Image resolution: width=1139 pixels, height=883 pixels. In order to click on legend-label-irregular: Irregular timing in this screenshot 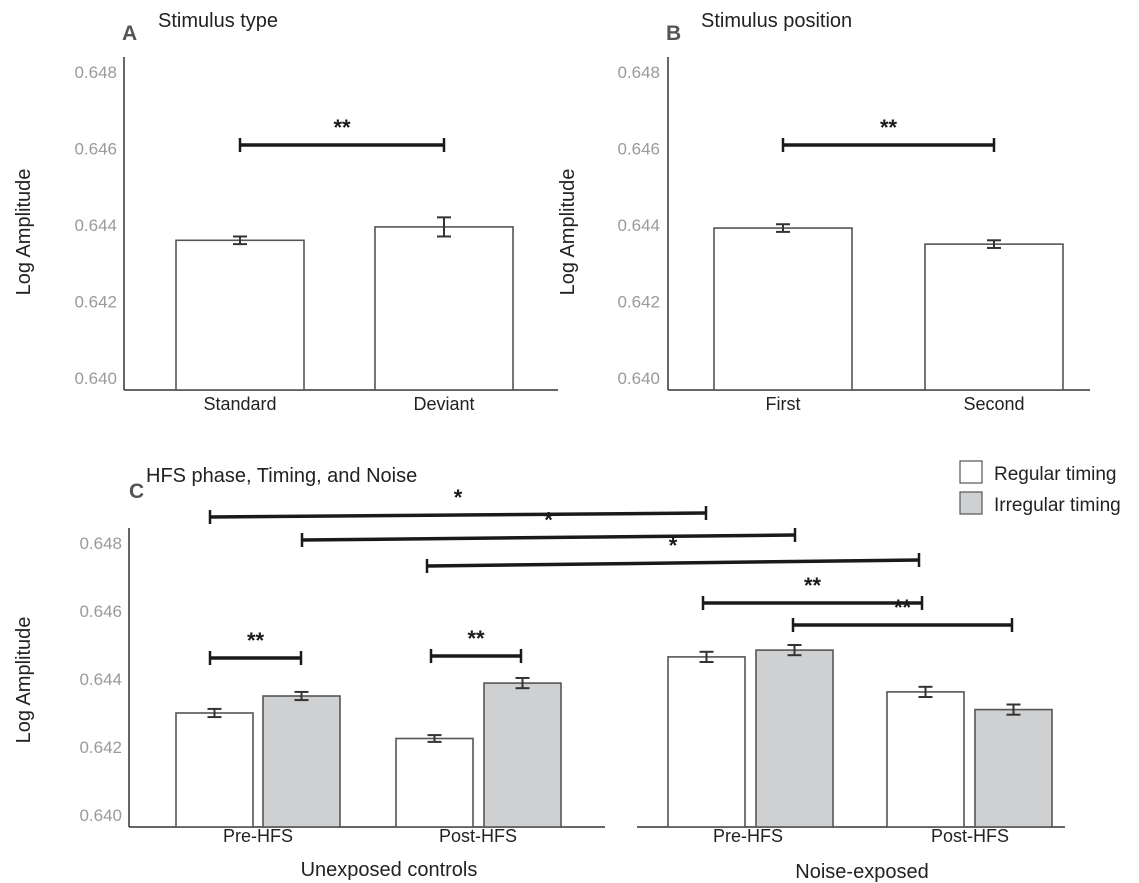, I will do `click(1057, 505)`.